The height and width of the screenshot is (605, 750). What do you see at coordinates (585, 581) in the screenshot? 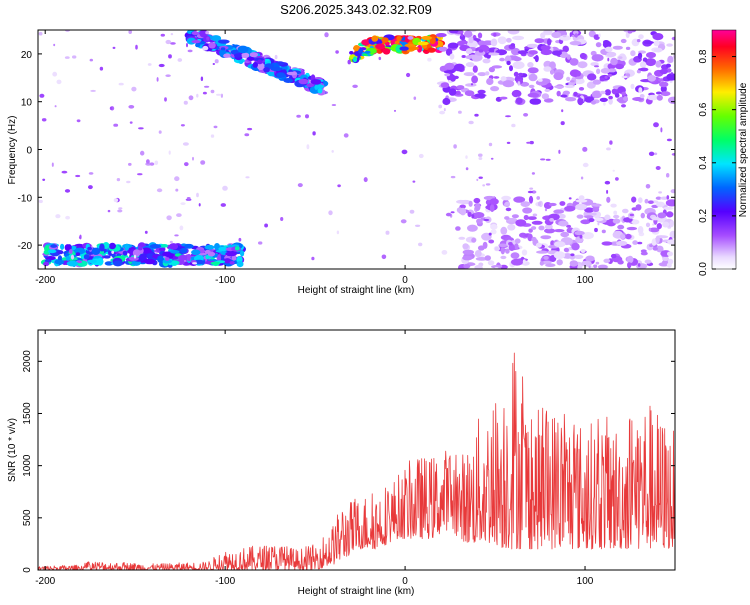
I see `x-tick-label: 100` at bounding box center [585, 581].